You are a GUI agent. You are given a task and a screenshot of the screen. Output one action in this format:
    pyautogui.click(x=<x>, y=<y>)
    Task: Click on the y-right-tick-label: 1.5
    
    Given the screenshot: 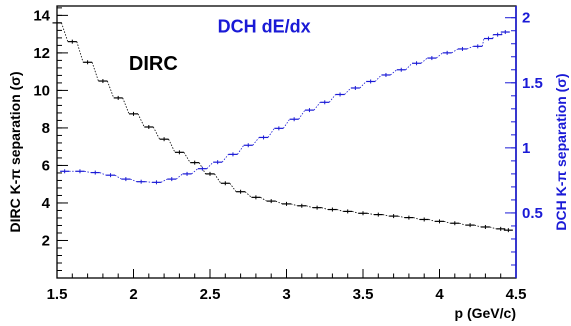 What is the action you would take?
    pyautogui.click(x=532, y=83)
    